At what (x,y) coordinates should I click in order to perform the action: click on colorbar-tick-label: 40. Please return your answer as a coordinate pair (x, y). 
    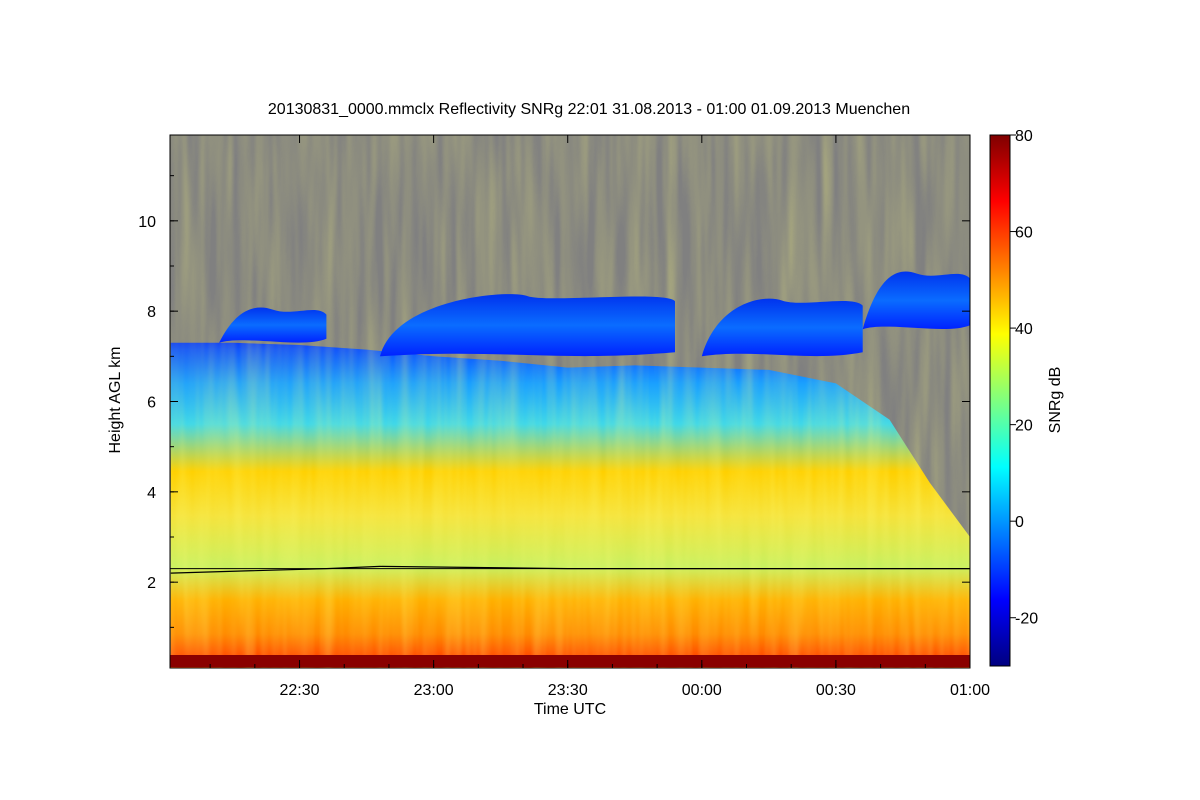
    Looking at the image, I should click on (1024, 329).